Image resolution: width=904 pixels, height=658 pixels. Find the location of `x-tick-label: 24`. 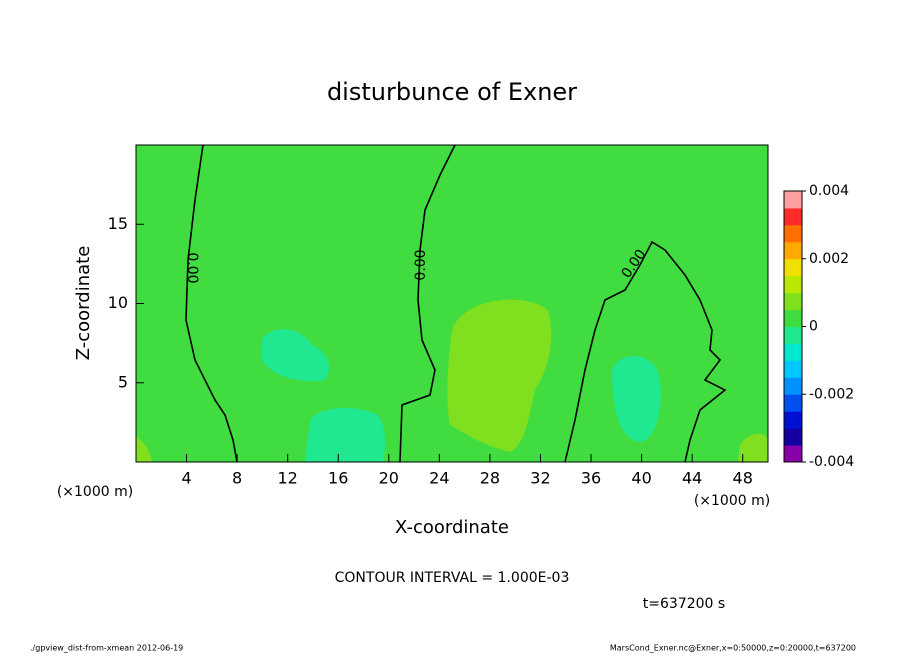

x-tick-label: 24 is located at coordinates (439, 478).